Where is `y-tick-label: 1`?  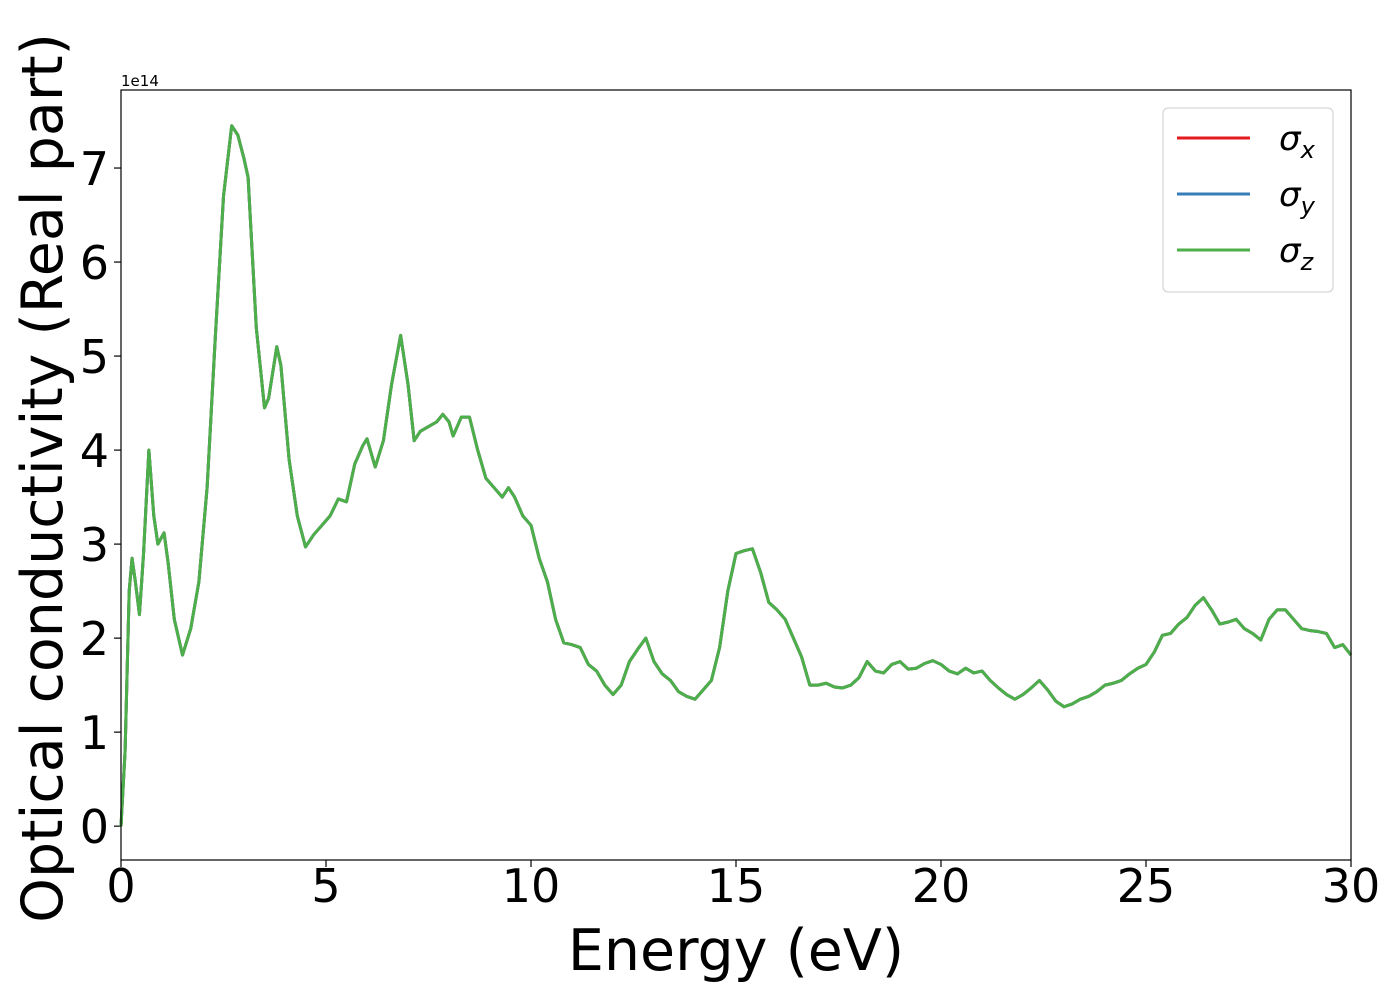 y-tick-label: 1 is located at coordinates (94, 733).